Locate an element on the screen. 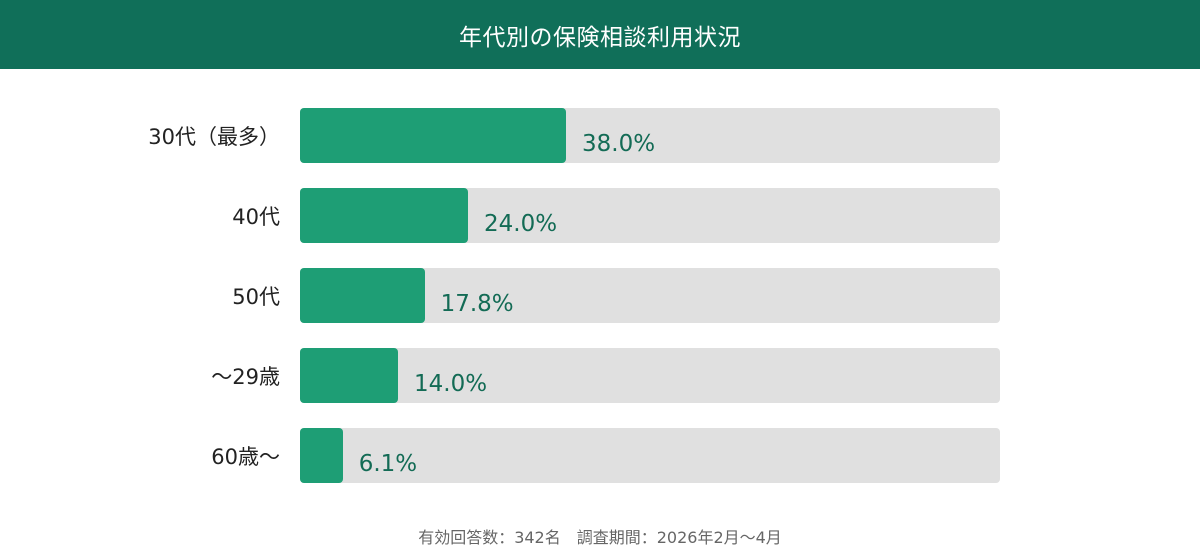 The height and width of the screenshot is (560, 1200). bar-track: 17.8% is located at coordinates (650, 295).